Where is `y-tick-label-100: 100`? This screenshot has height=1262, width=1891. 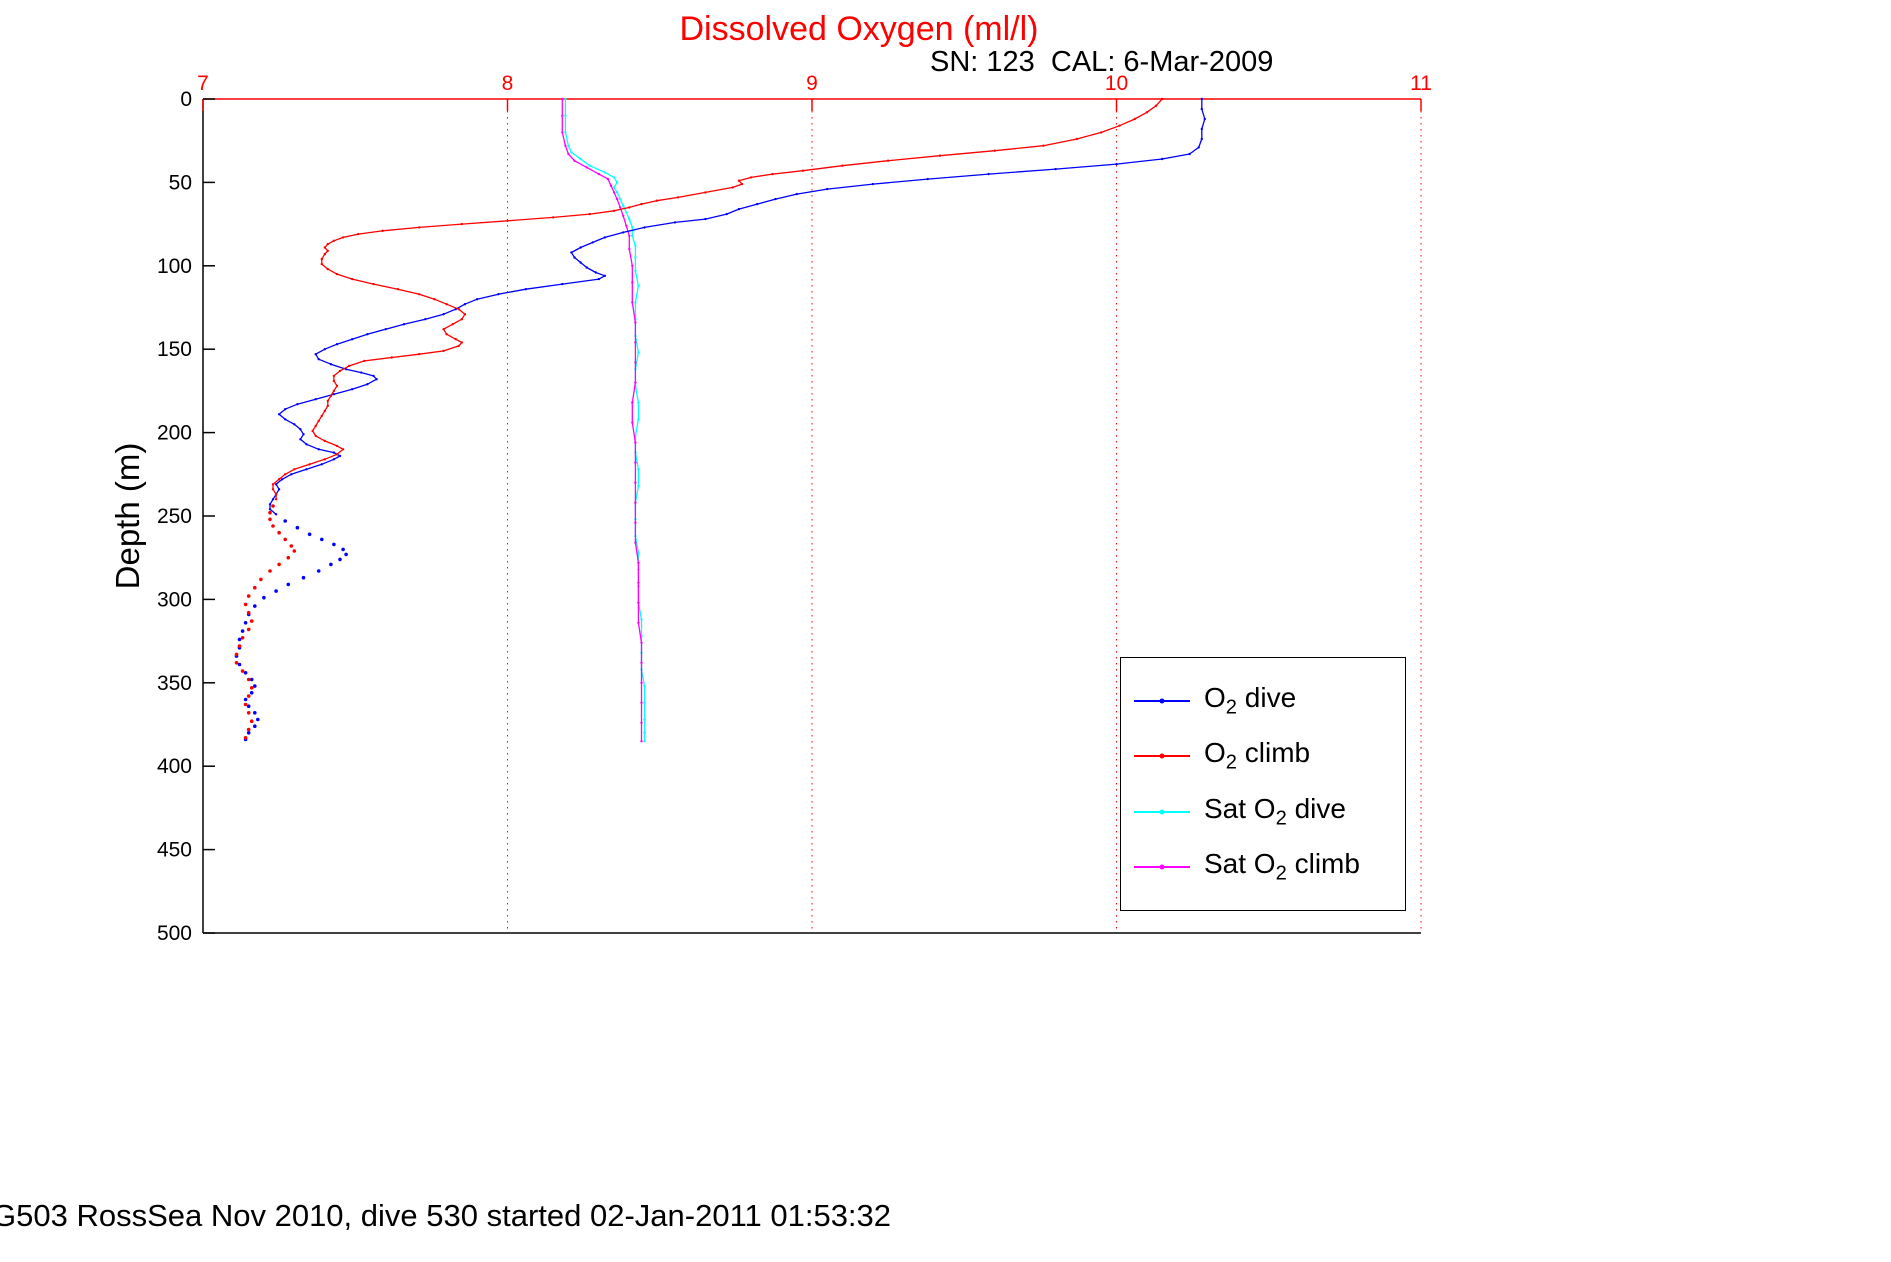
y-tick-label-100: 100 is located at coordinates (174, 266).